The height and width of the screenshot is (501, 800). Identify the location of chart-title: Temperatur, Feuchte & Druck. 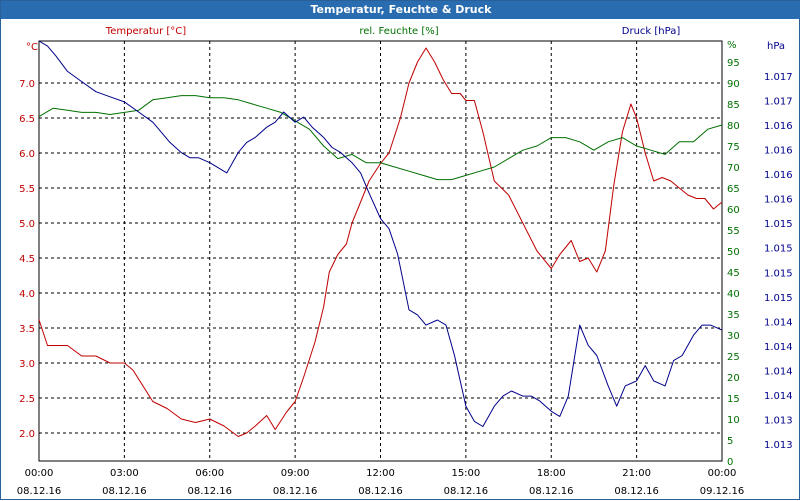
(401, 9).